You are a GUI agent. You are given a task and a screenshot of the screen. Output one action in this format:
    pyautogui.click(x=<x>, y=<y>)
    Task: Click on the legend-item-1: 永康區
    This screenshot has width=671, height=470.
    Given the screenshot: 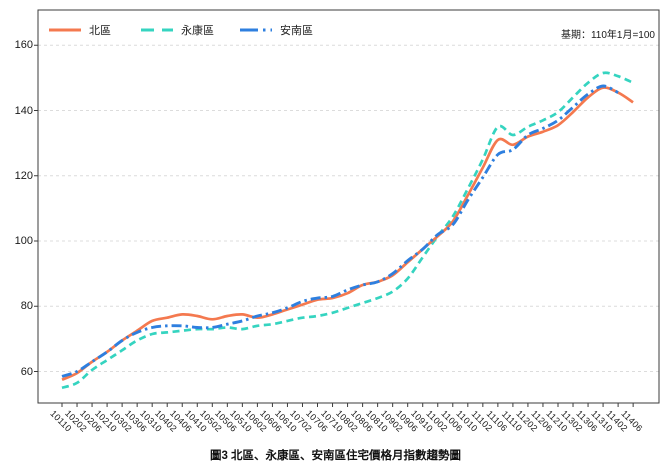 What is the action you would take?
    pyautogui.click(x=177, y=30)
    